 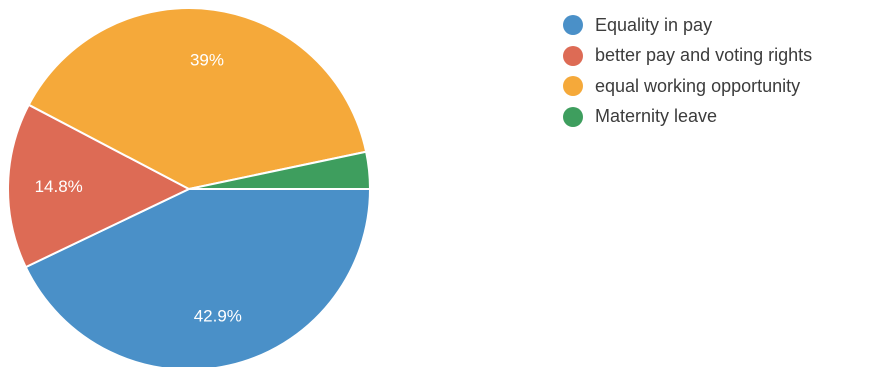 What do you see at coordinates (573, 86) in the screenshot?
I see `legend-swatch-equal-working-opportunity` at bounding box center [573, 86].